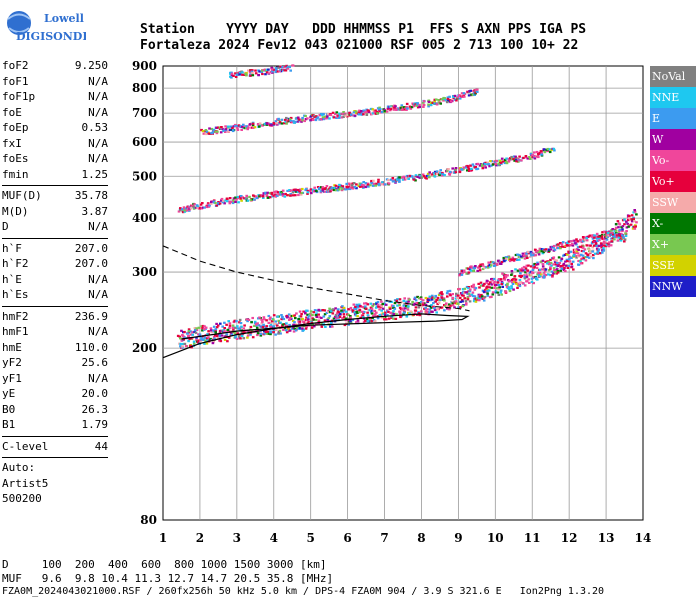  Describe the element at coordinates (673, 223) in the screenshot. I see `legend-item: X-` at that location.